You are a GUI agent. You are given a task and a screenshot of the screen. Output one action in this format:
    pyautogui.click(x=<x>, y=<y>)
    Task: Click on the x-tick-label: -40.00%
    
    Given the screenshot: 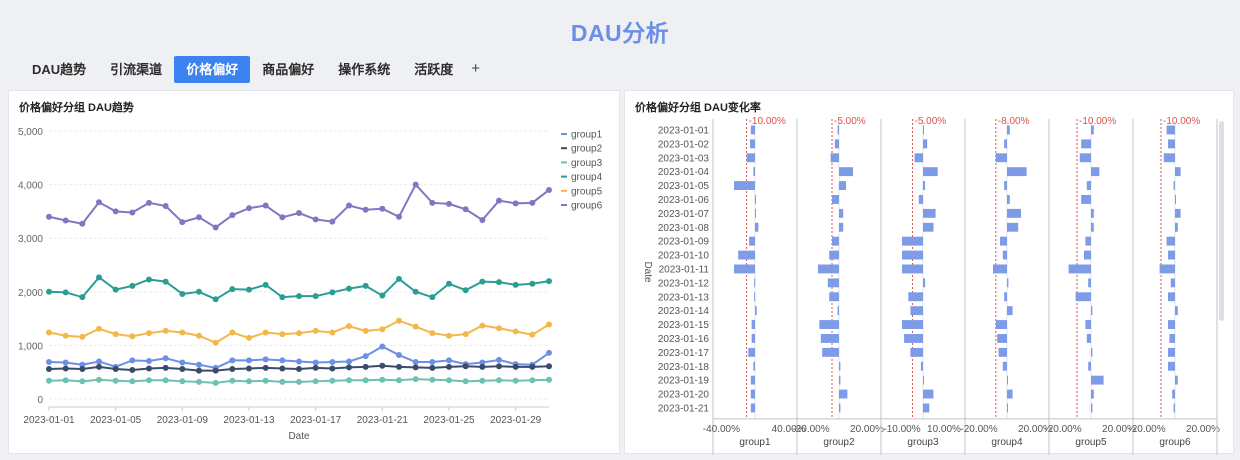 What is the action you would take?
    pyautogui.click(x=721, y=429)
    